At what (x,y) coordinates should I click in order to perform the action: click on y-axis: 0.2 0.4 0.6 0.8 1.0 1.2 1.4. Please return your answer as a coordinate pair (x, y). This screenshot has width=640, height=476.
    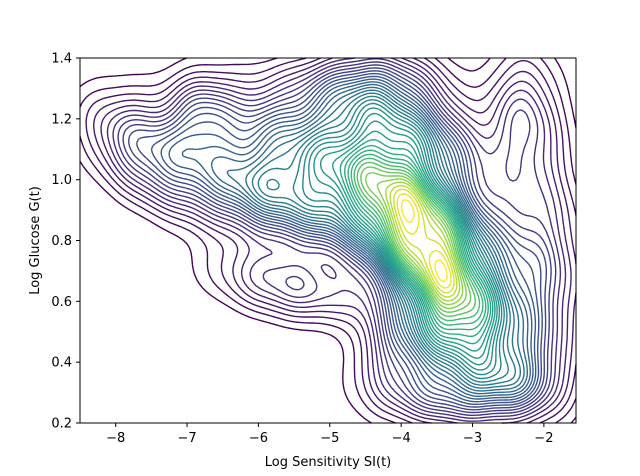
    Looking at the image, I should click on (65, 242).